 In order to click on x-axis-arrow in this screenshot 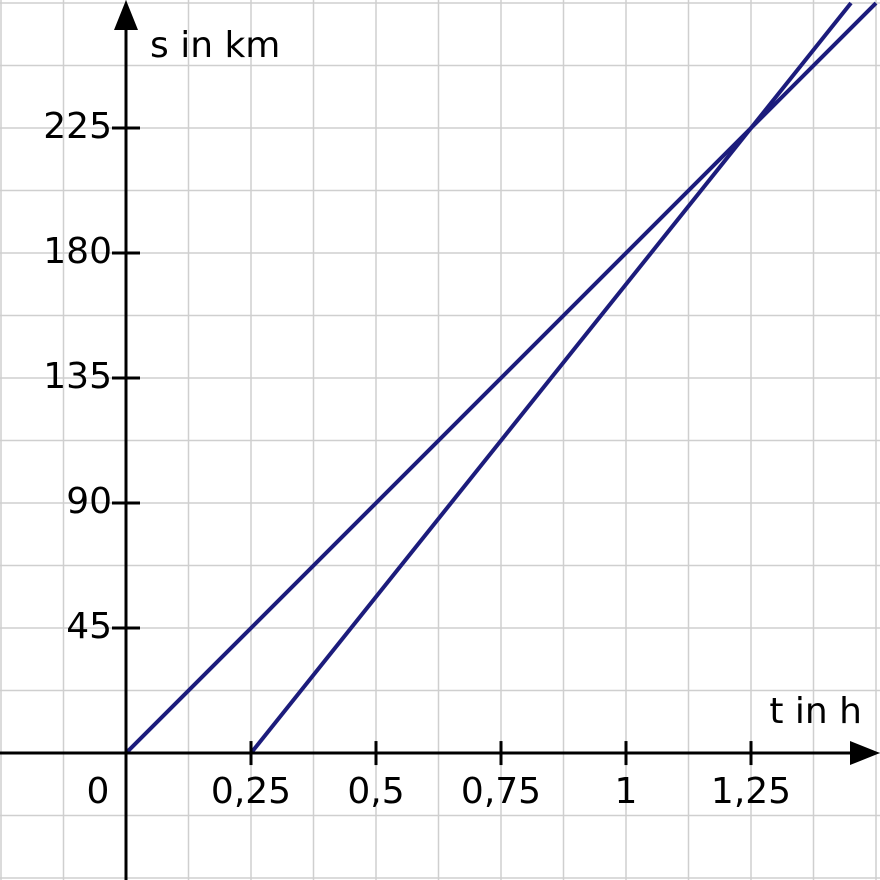, I will do `click(865, 753)`.